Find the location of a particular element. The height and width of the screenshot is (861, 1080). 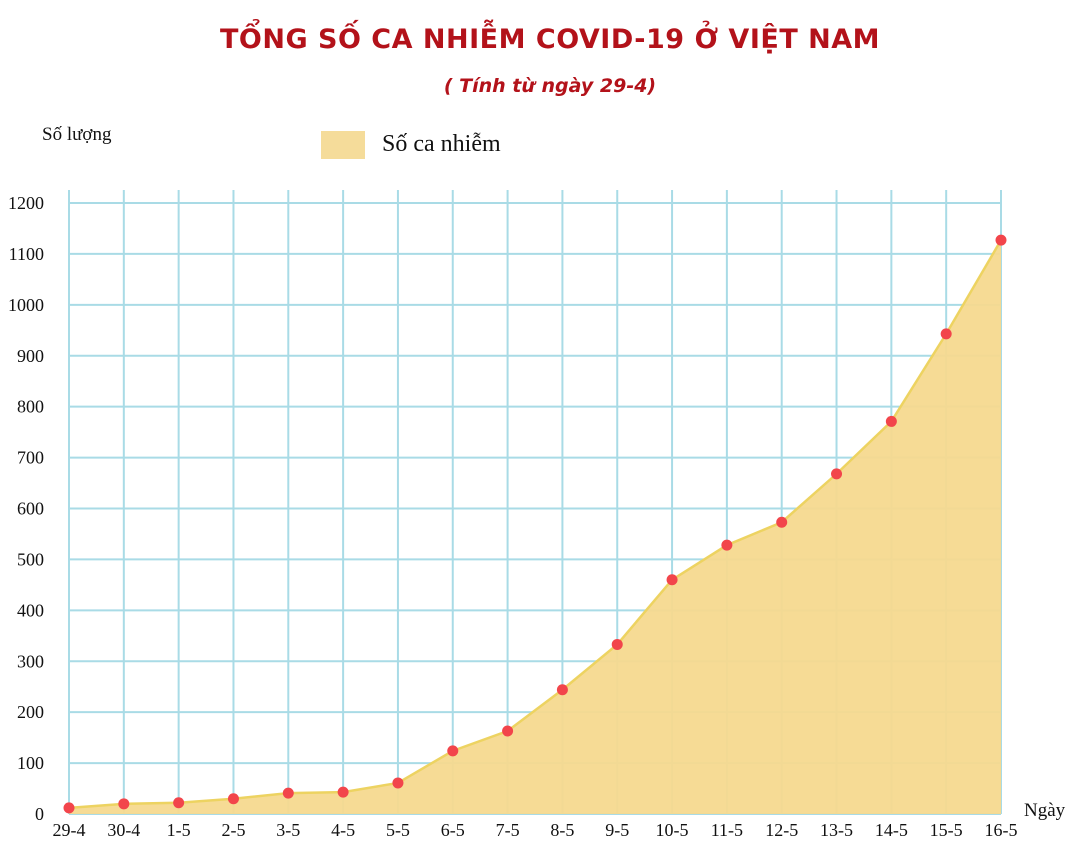

x-tick-label: 10-5 is located at coordinates (672, 830).